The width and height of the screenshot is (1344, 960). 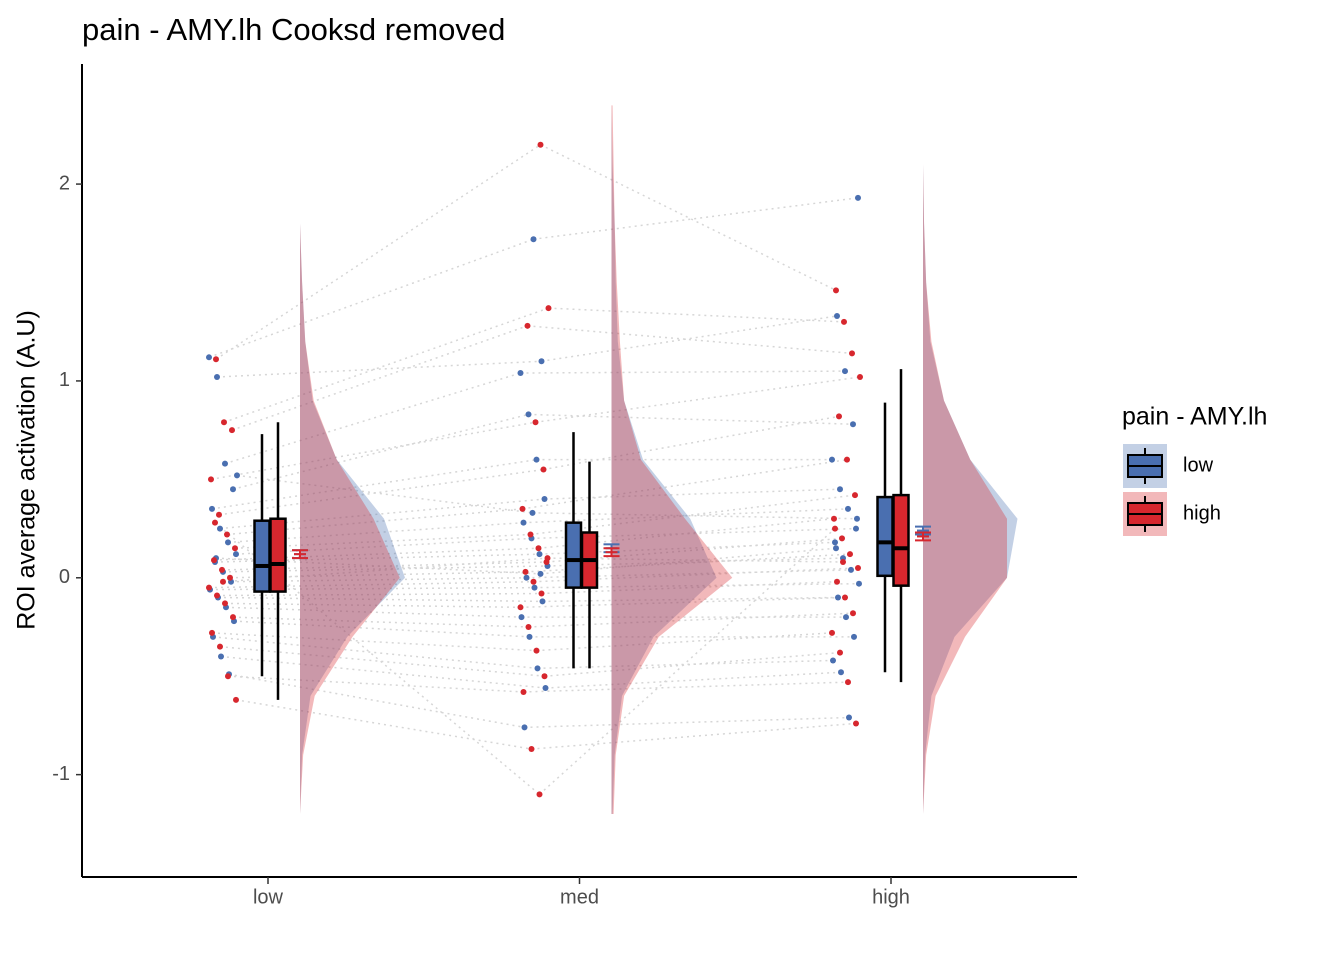 I want to click on box, so click(x=262, y=556).